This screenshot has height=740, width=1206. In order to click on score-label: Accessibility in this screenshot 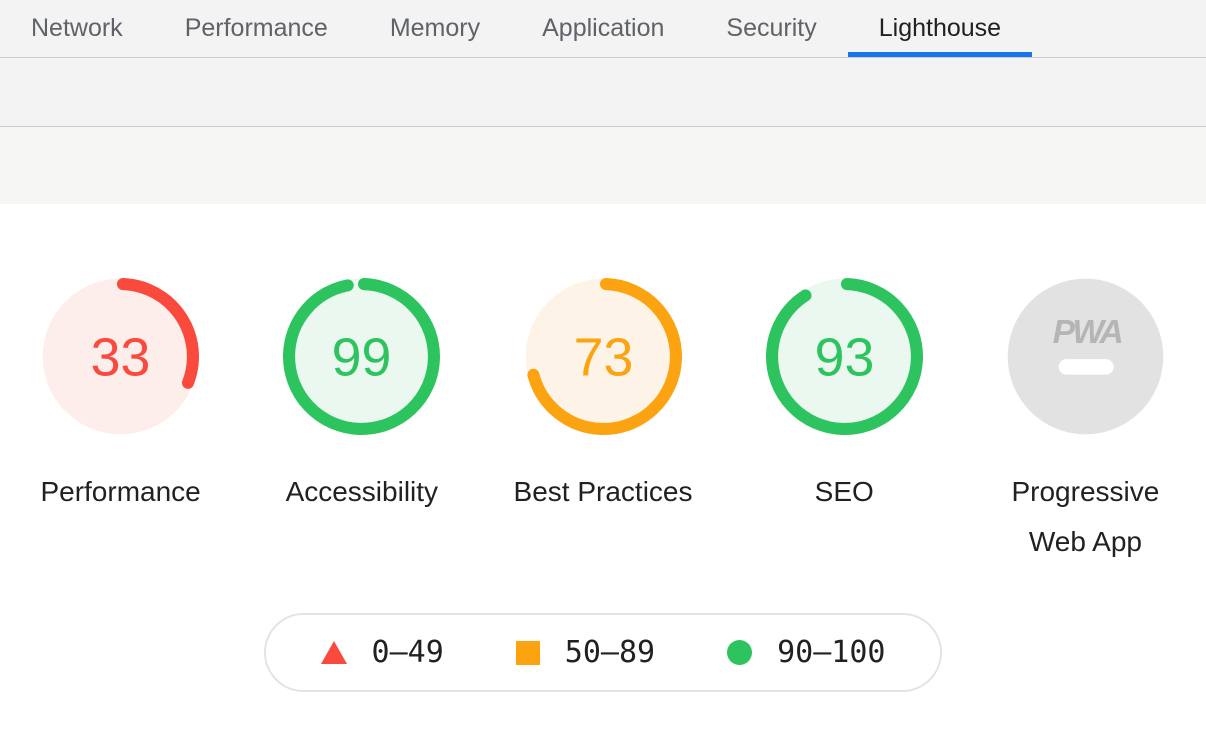, I will do `click(362, 491)`.